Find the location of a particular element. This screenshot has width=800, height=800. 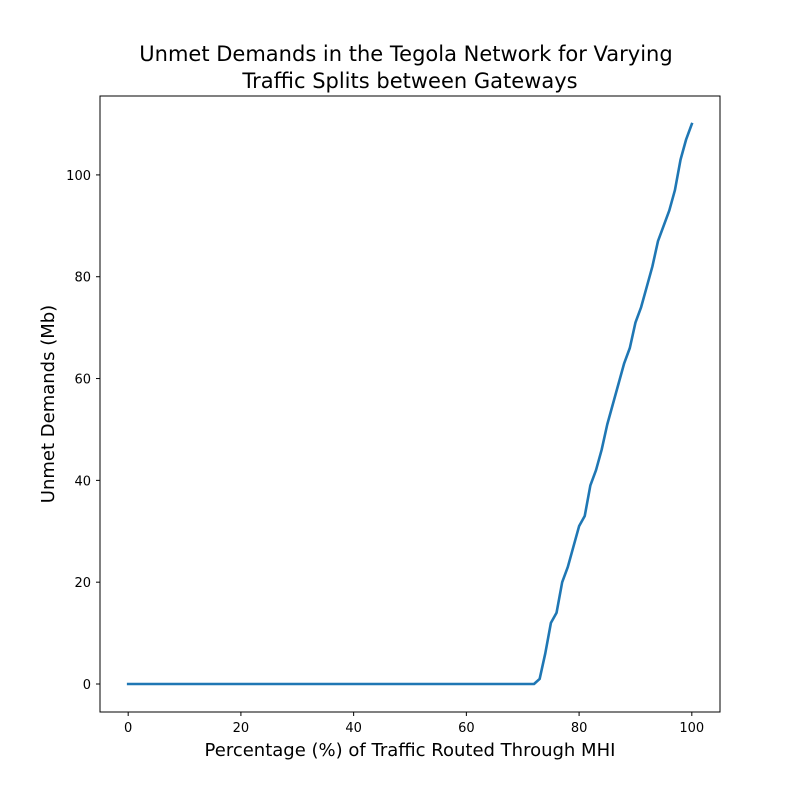

y-tick-label: 40 is located at coordinates (82, 481).